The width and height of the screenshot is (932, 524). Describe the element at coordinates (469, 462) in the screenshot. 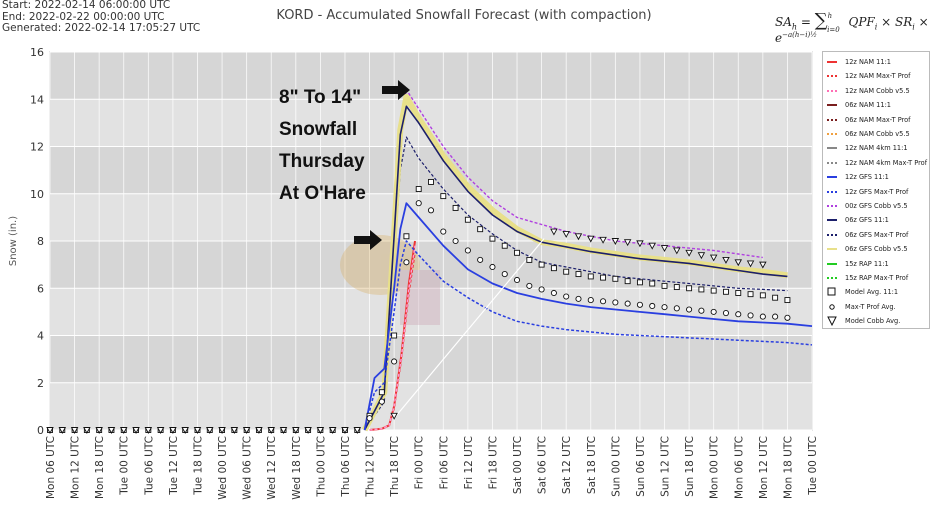

I see `x-tick-label: Fri 12 UTC` at that location.